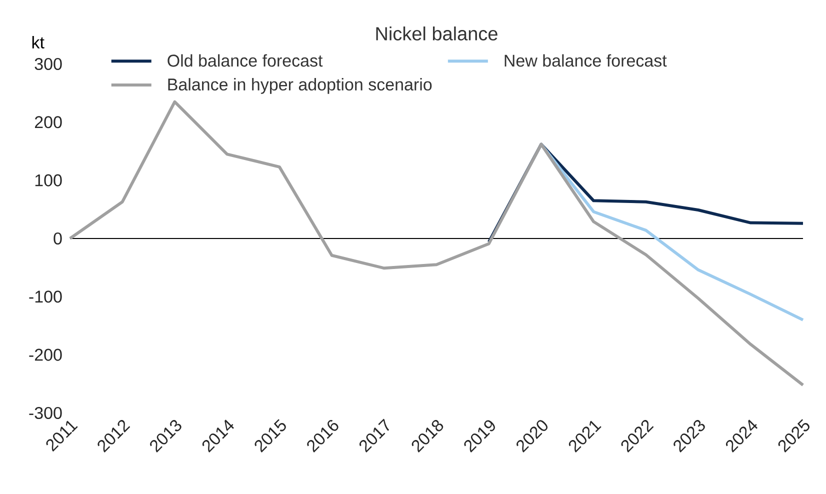 The height and width of the screenshot is (494, 826). I want to click on legend-label: Old balance forecast, so click(245, 60).